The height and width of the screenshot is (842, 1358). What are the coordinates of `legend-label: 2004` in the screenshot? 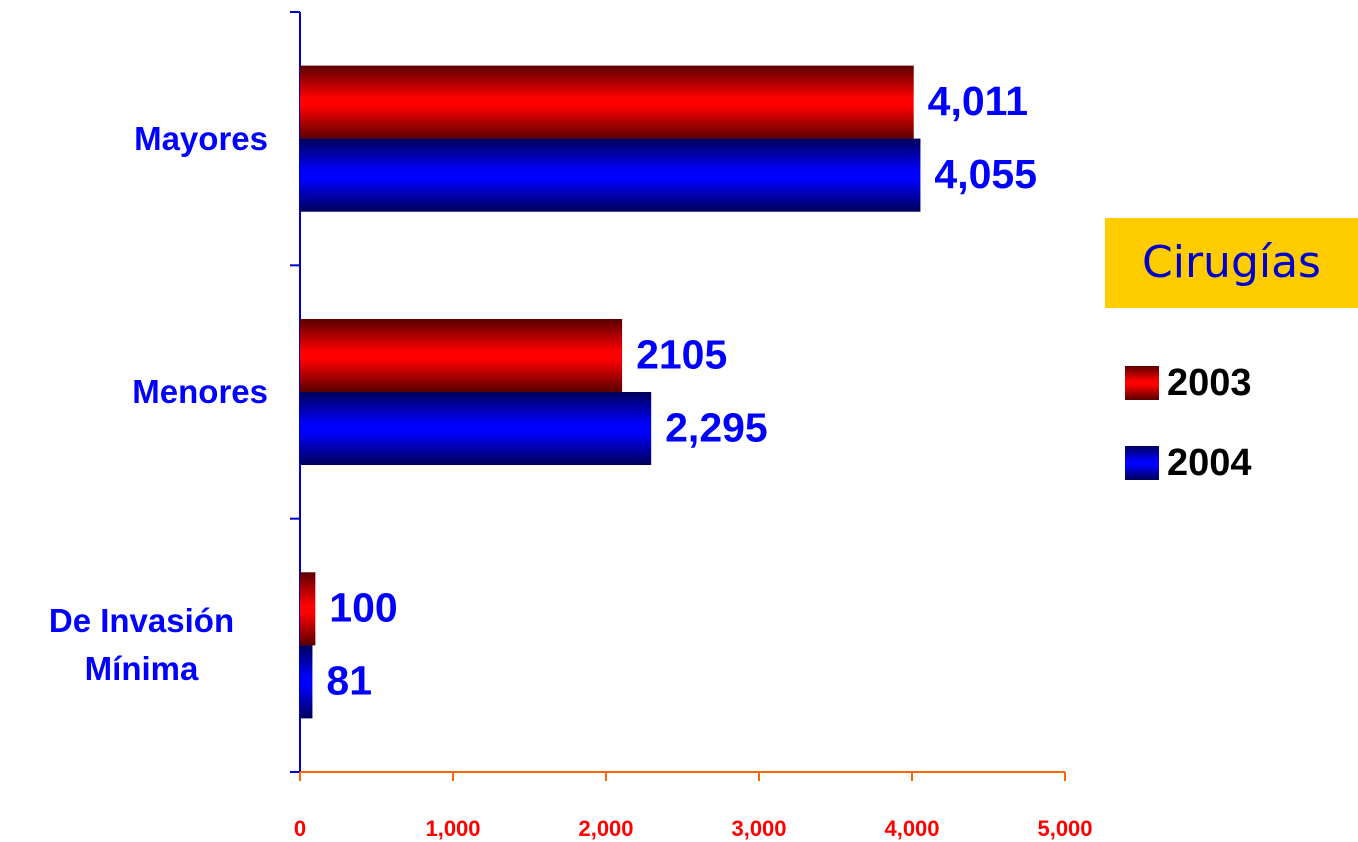 It's located at (1209, 463).